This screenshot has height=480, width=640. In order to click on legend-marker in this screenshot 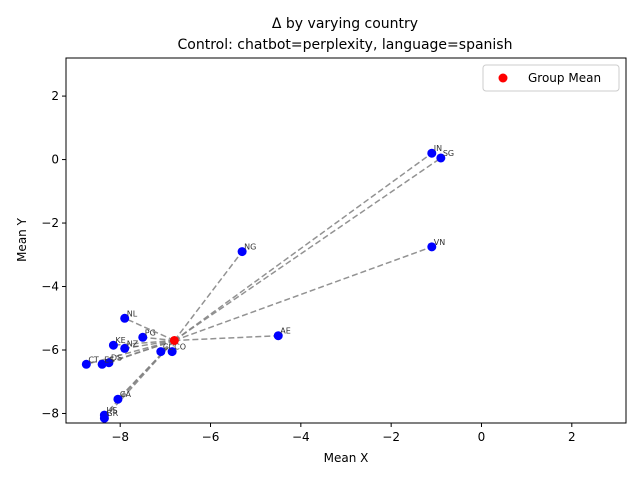, I will do `click(503, 78)`.